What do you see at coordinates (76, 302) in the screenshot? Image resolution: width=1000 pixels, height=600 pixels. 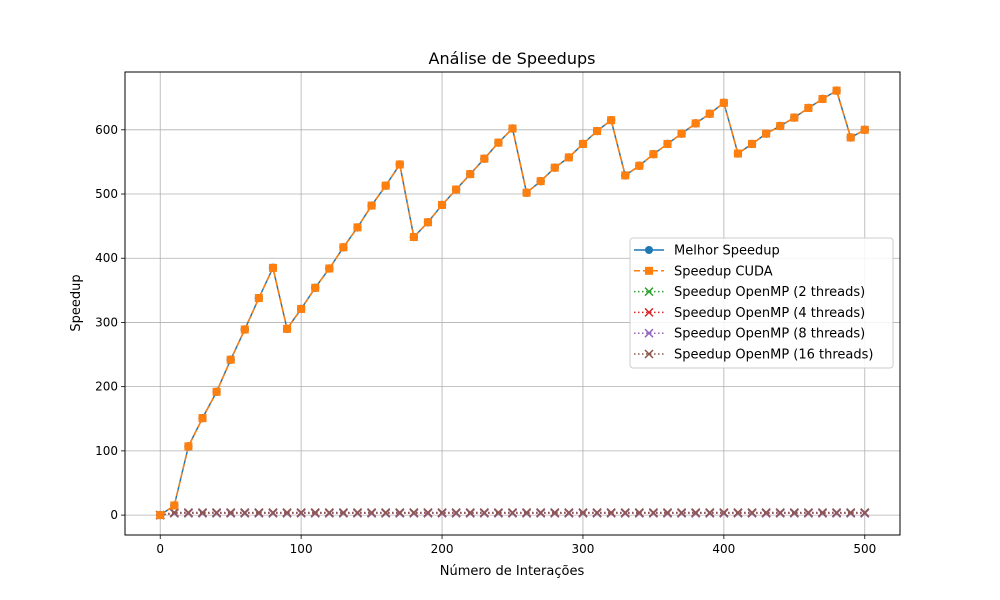 I see `y-axis-label: Speedup` at bounding box center [76, 302].